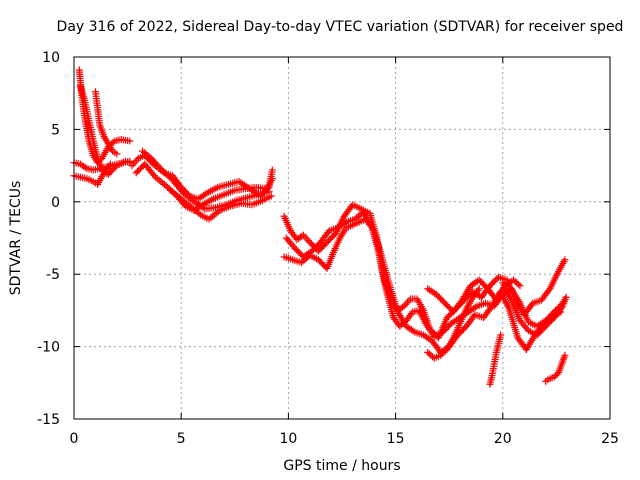  Describe the element at coordinates (48, 239) in the screenshot. I see `y-tick-labels: 10 5 0 -5 -10 -15` at that location.